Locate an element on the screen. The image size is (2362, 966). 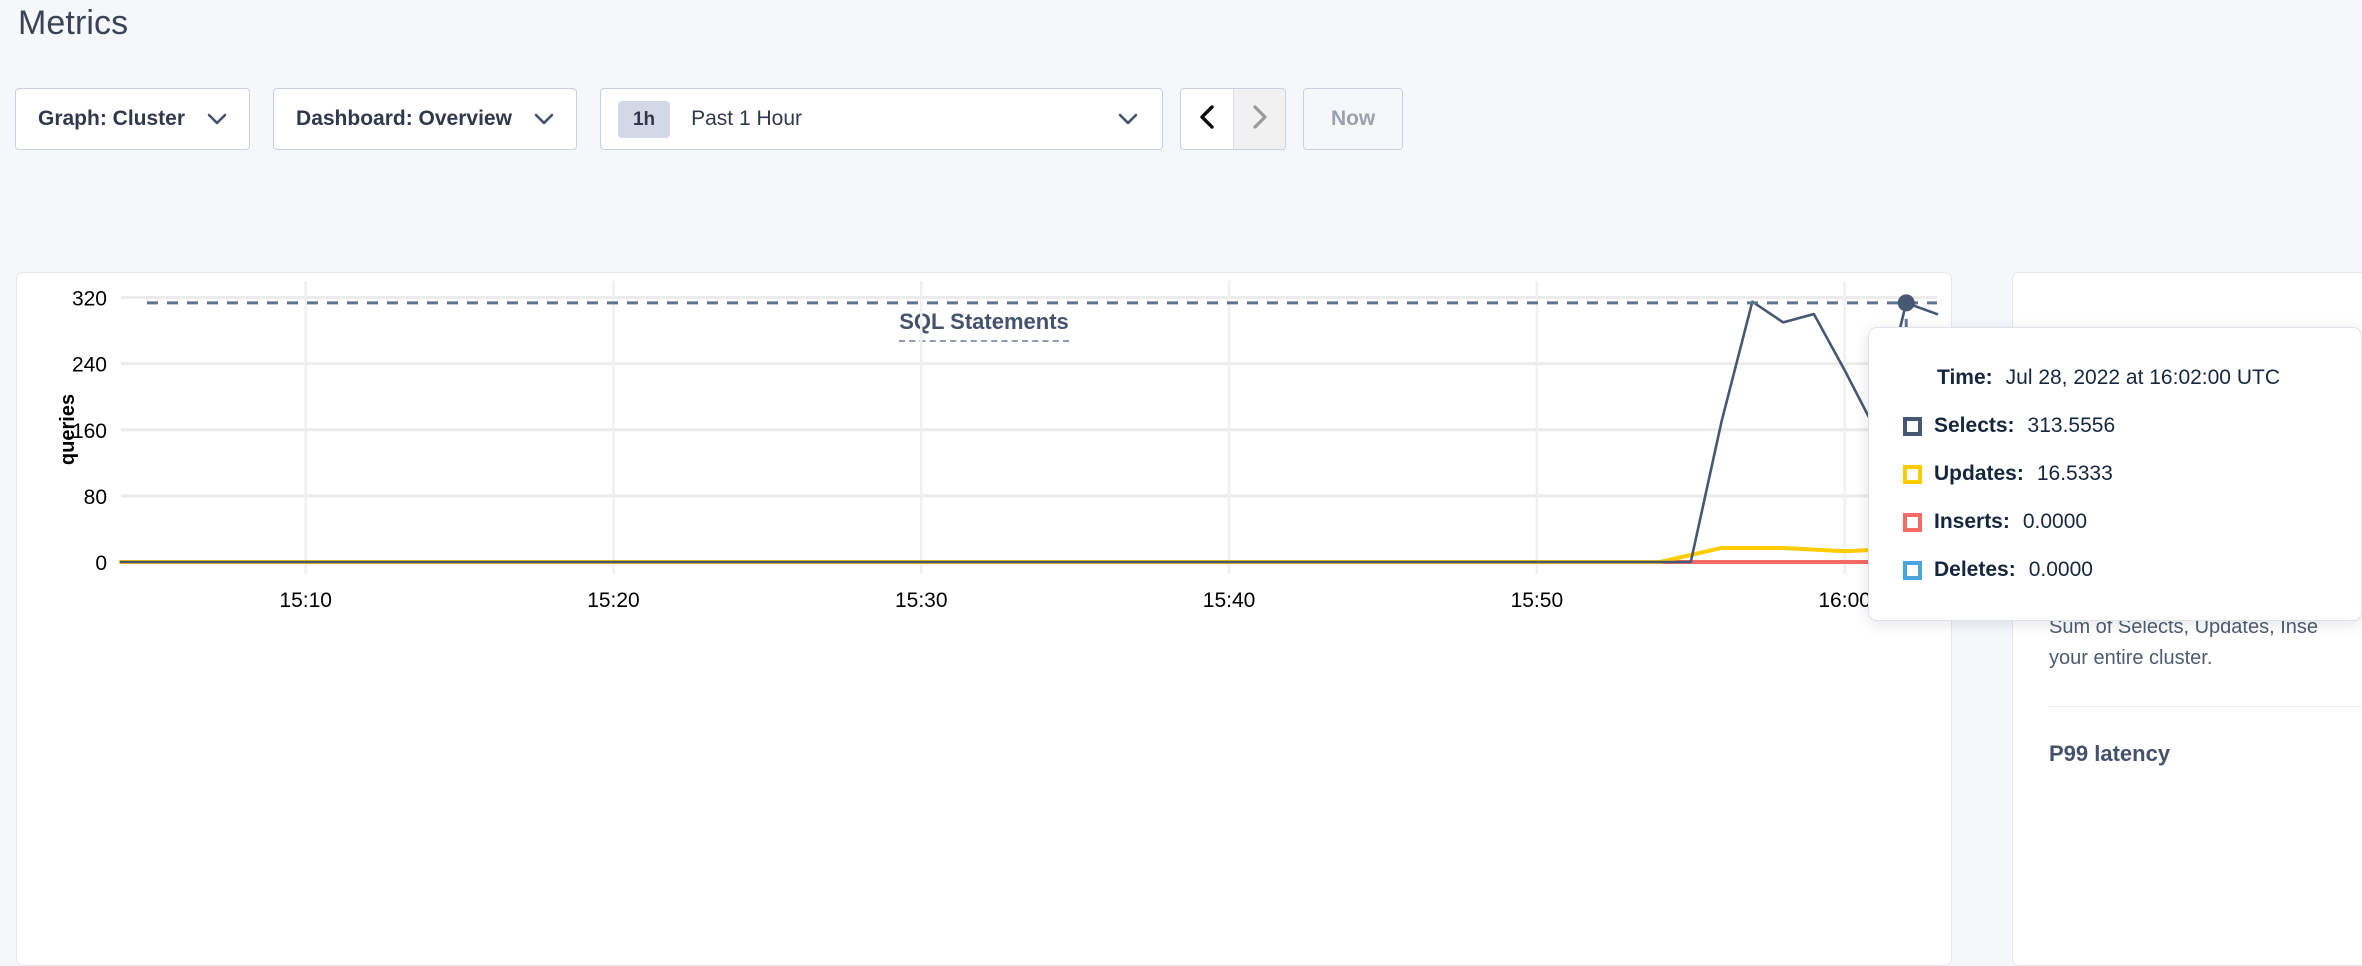
time-range-badge: 1h is located at coordinates (644, 119).